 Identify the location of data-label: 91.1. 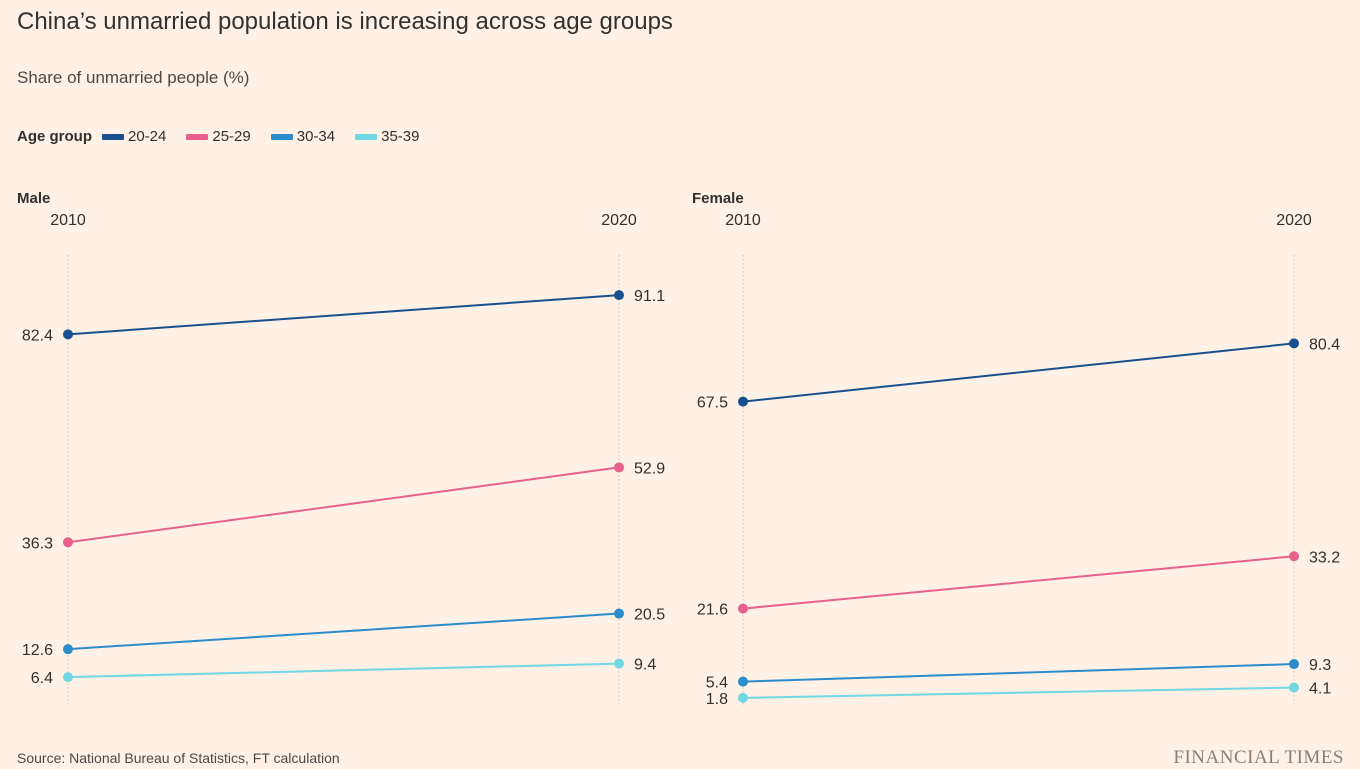
(649, 296).